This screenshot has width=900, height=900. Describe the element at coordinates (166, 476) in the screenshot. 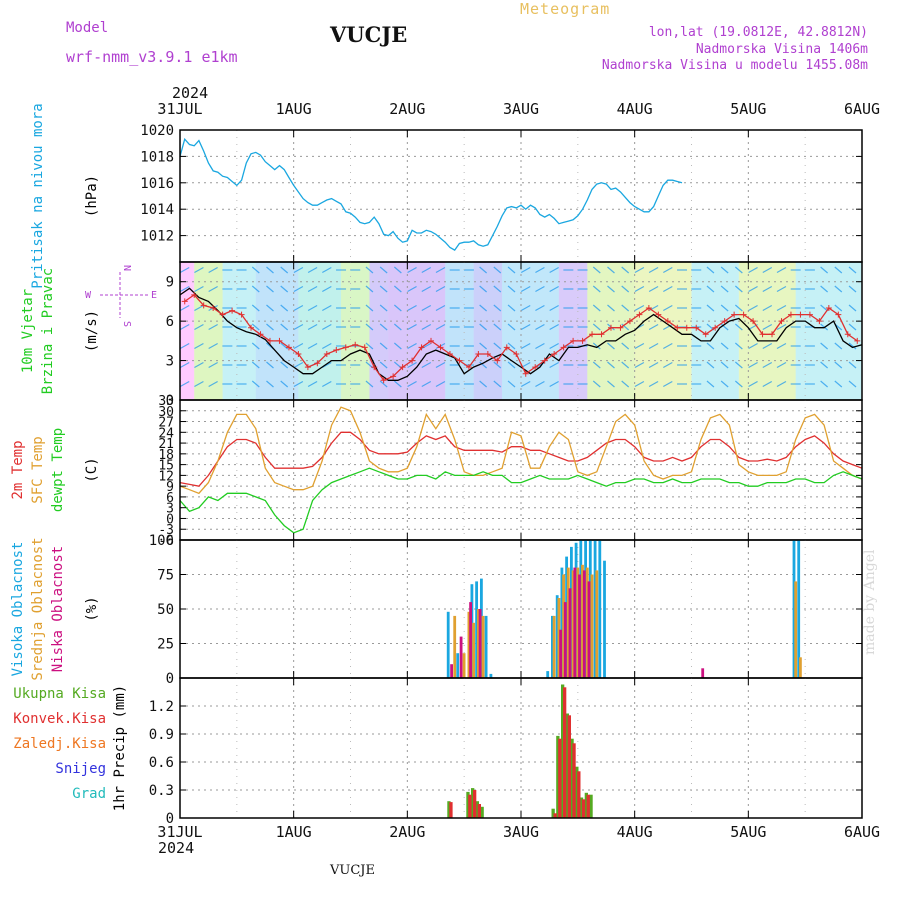

I see `y-tick-label: 12` at that location.